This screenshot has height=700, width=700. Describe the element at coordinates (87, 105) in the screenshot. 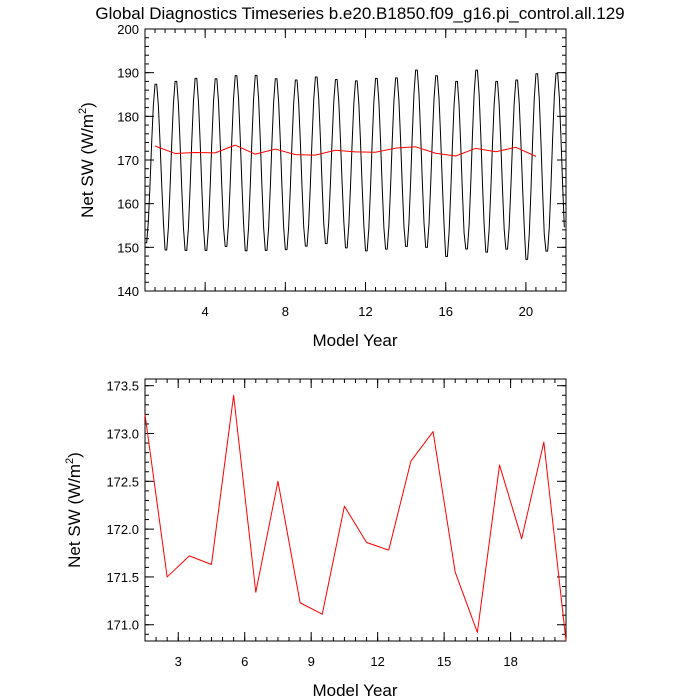

I see `top-y-axis-label-close: )` at that location.